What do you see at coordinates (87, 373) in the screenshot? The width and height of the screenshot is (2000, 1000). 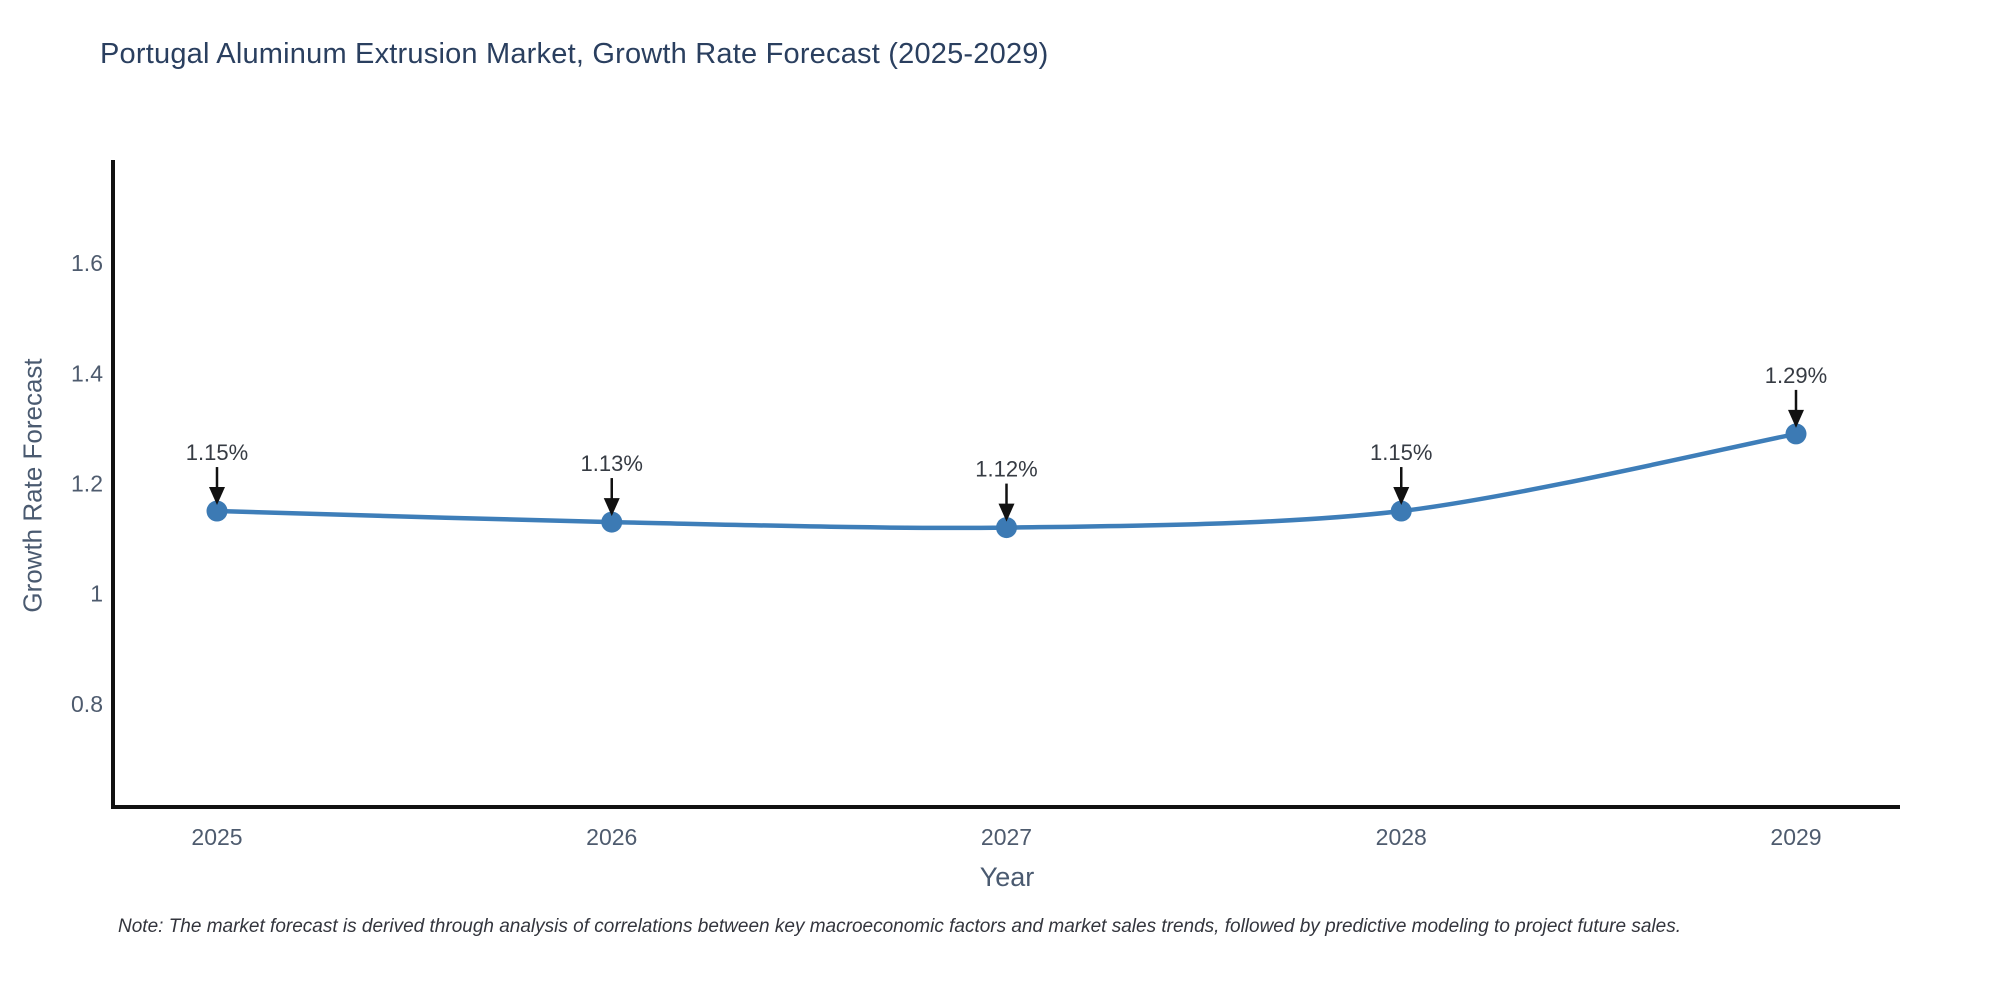 I see `y-tick-label: 1.4` at bounding box center [87, 373].